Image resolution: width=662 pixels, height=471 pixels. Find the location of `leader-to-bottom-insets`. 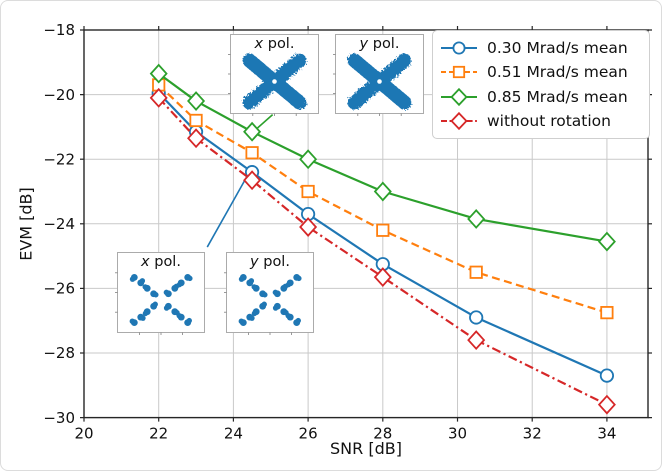

leader-to-bottom-insets is located at coordinates (227, 211).